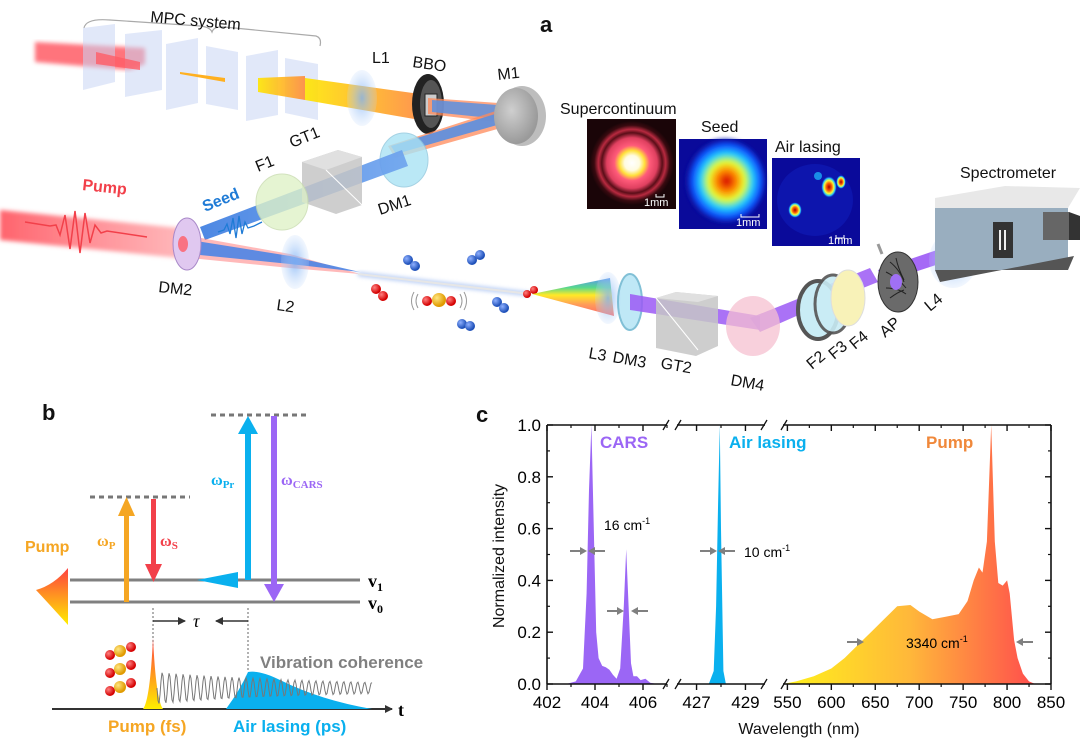  What do you see at coordinates (597, 355) in the screenshot?
I see `label-l3: L3` at bounding box center [597, 355].